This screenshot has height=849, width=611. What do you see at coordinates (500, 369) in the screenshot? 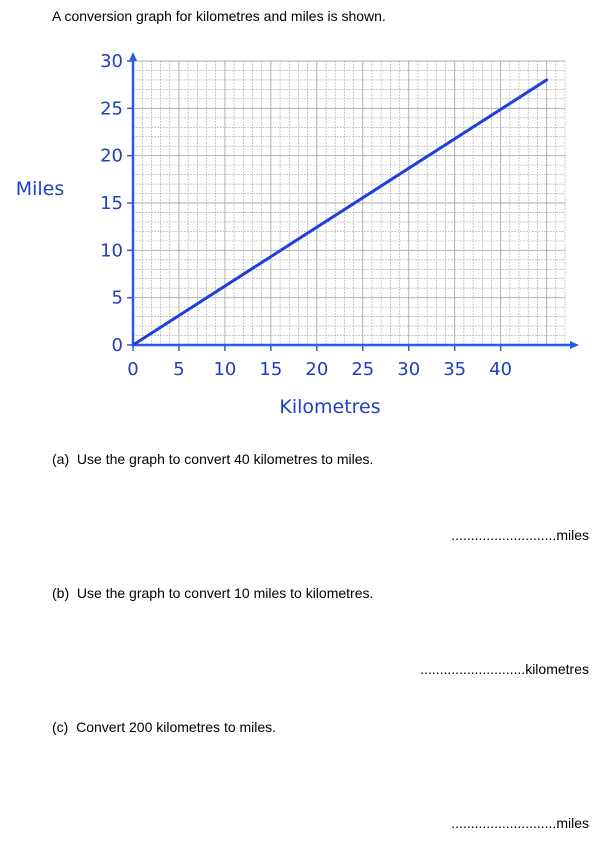
I see `x-tick-label: 40` at bounding box center [500, 369].